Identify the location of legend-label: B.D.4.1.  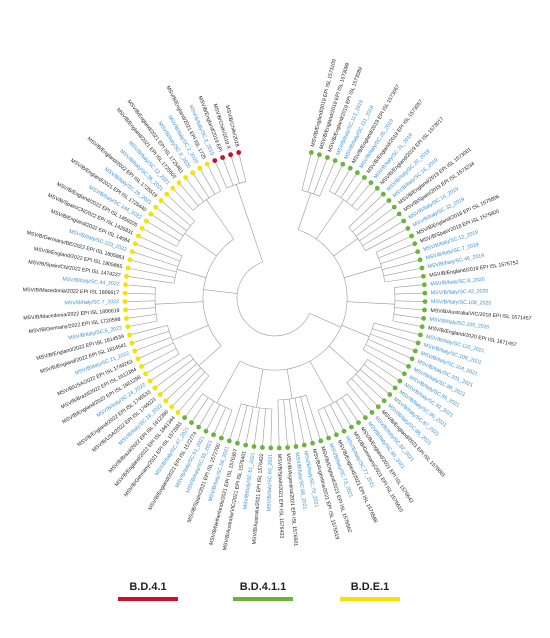
(147, 587).